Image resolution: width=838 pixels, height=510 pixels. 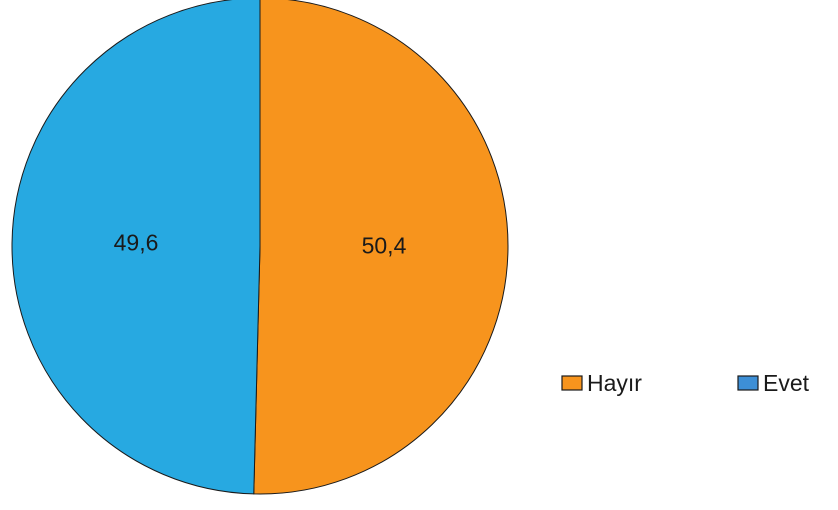 I want to click on data-label-evet: 49,6, so click(x=136, y=243).